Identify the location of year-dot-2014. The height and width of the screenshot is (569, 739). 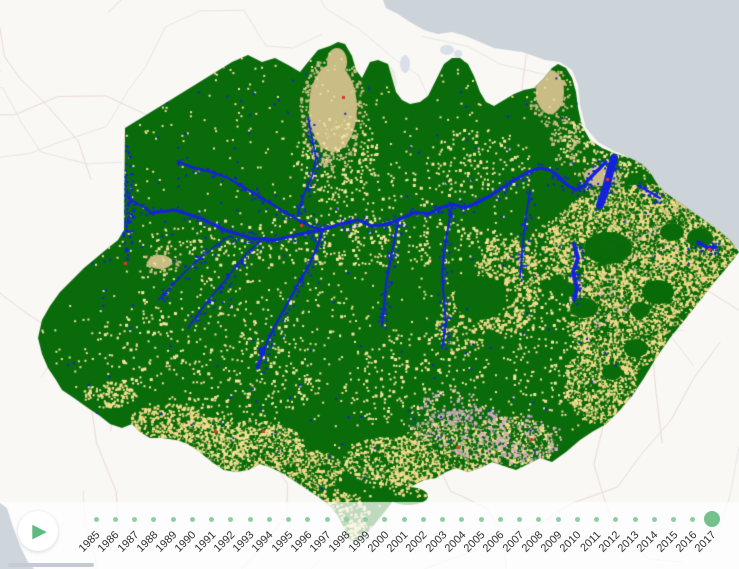
(654, 519).